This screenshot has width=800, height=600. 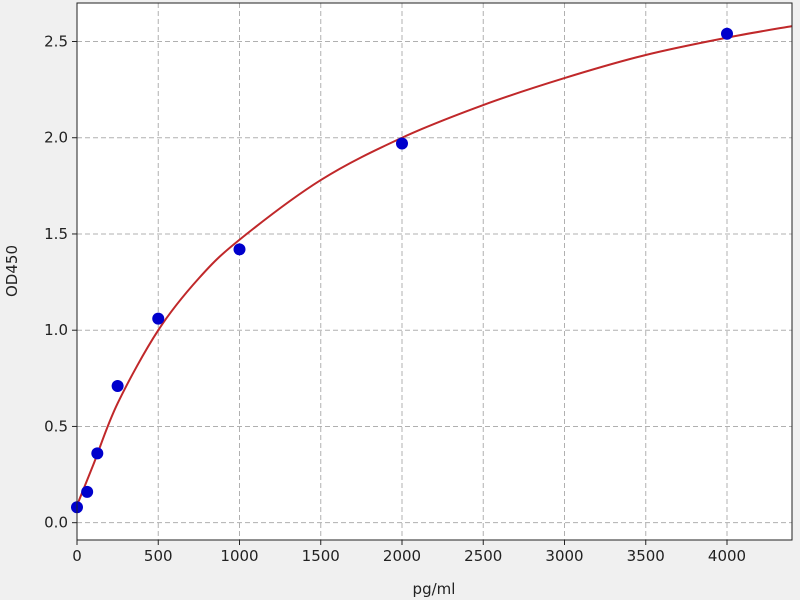 What do you see at coordinates (402, 556) in the screenshot?
I see `x-tick-label: 2000` at bounding box center [402, 556].